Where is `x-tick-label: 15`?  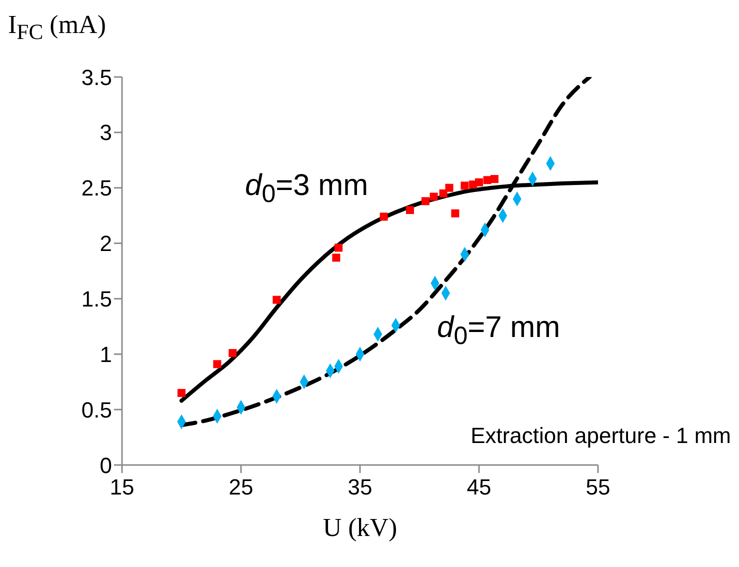 x-tick-label: 15 is located at coordinates (122, 487).